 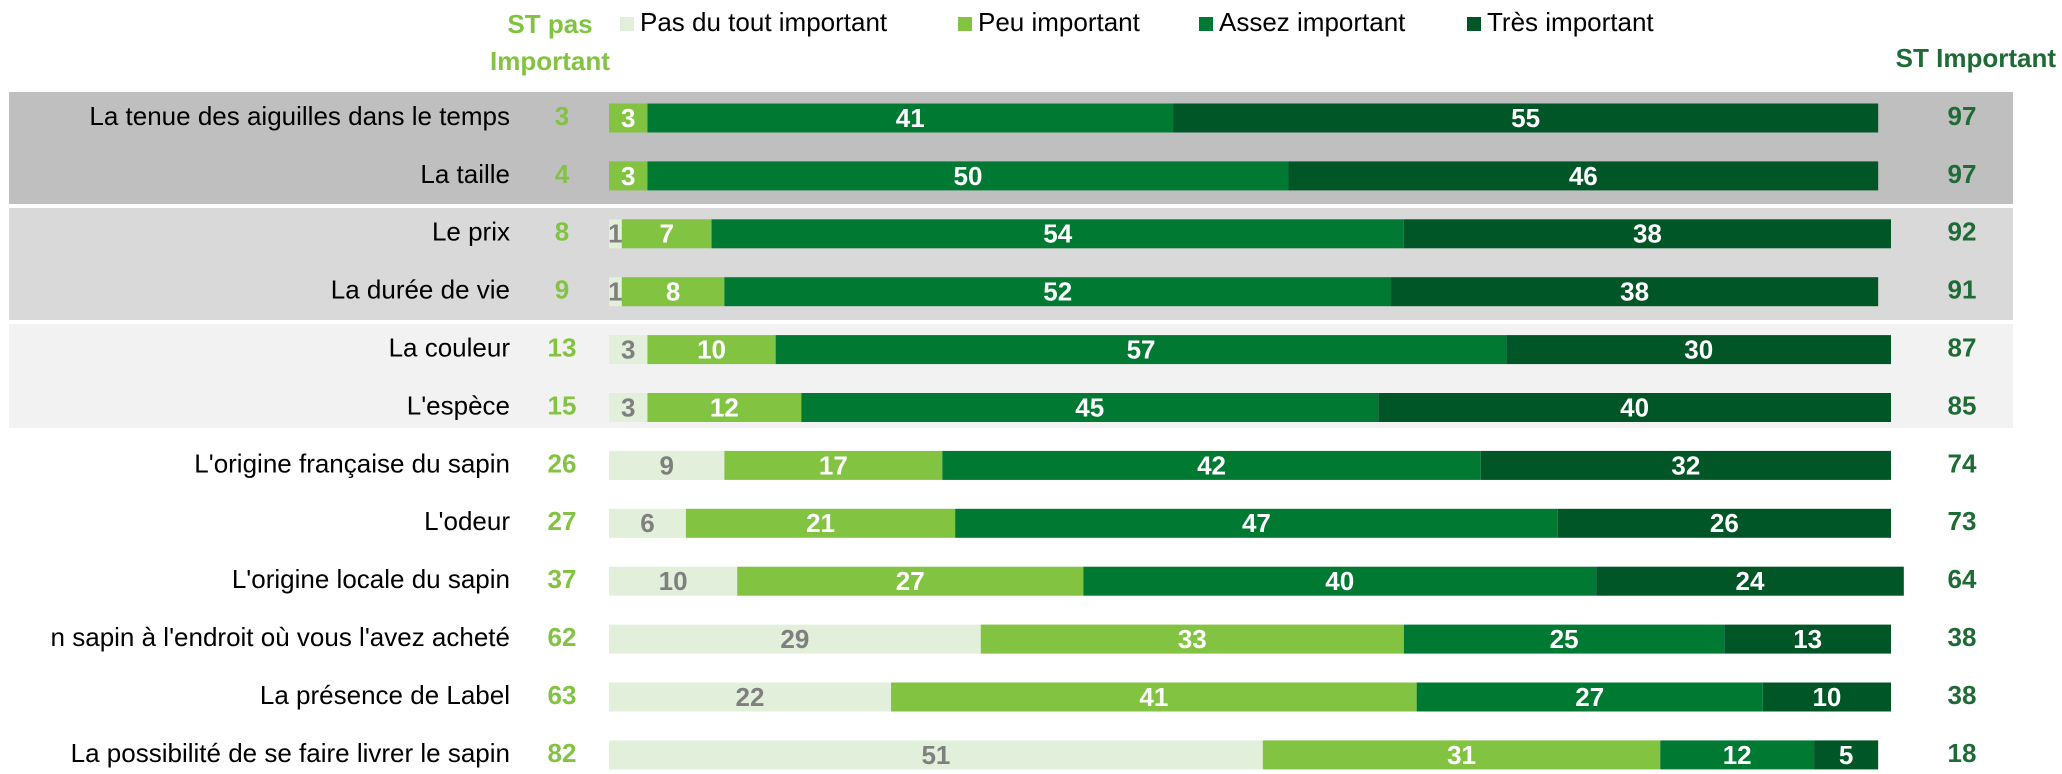 I want to click on data-label: 26, so click(x=1724, y=523).